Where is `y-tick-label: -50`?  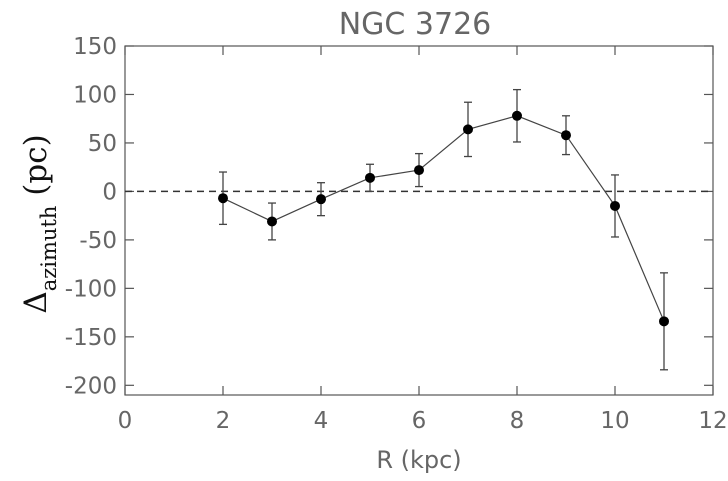
y-tick-label: -50 is located at coordinates (98, 241).